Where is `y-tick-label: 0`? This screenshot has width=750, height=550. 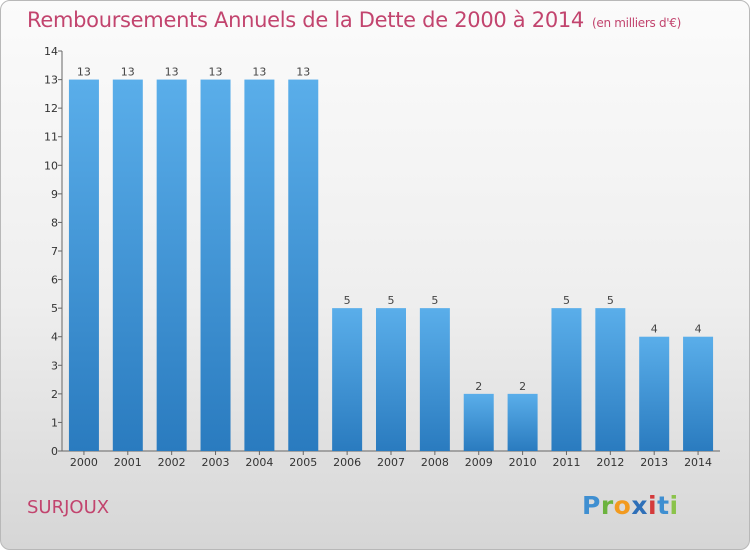 y-tick-label: 0 is located at coordinates (54, 451).